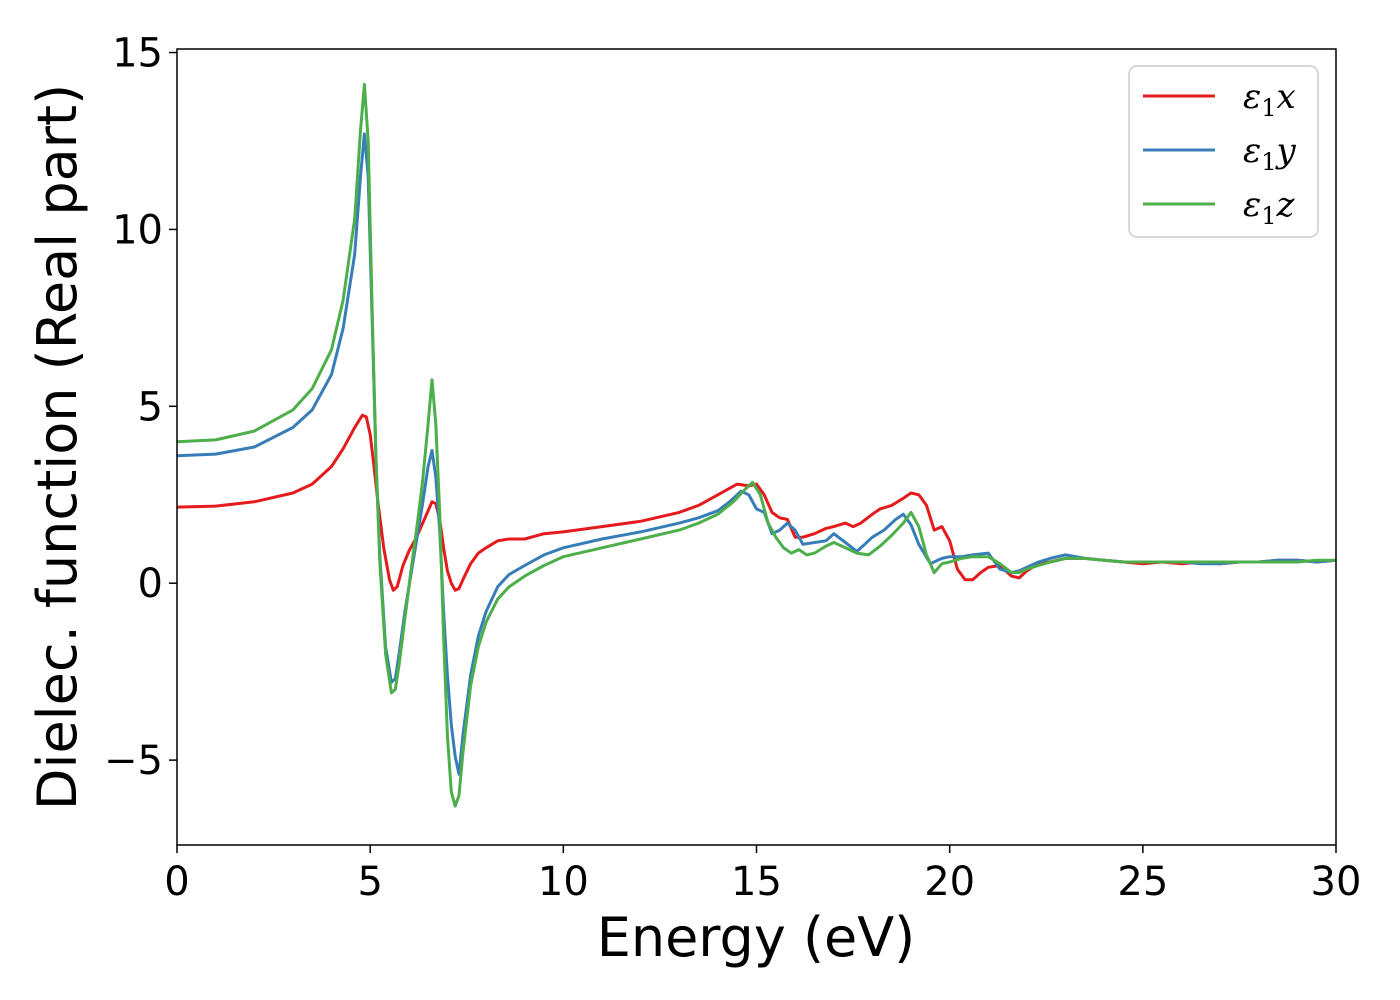 This screenshot has width=1400, height=1000. What do you see at coordinates (133, 761) in the screenshot?
I see `y-tick-label: −5` at bounding box center [133, 761].